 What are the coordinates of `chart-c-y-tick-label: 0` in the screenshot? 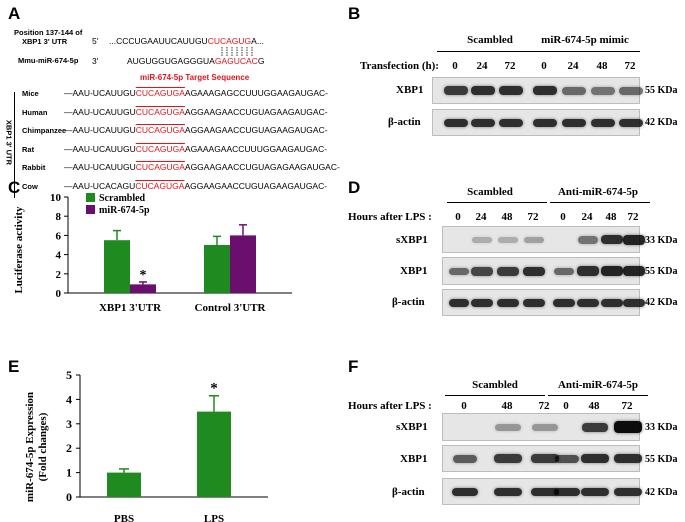 It's located at (59, 294).